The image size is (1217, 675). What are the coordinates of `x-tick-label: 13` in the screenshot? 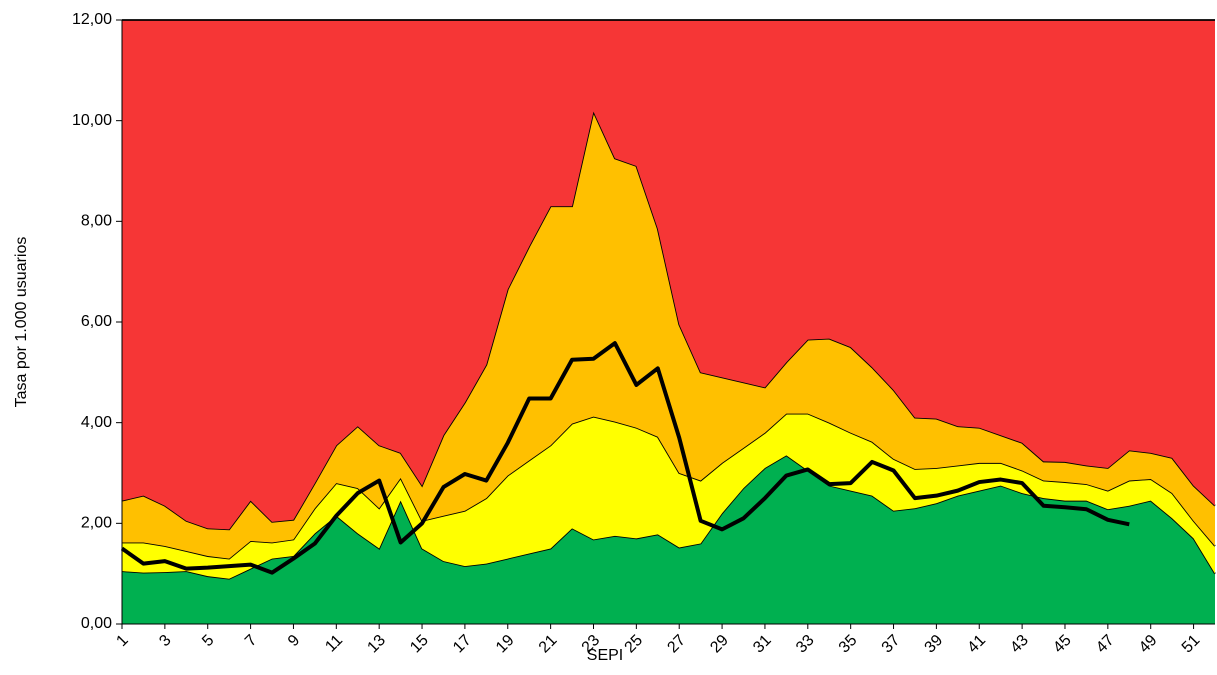 It's located at (376, 644).